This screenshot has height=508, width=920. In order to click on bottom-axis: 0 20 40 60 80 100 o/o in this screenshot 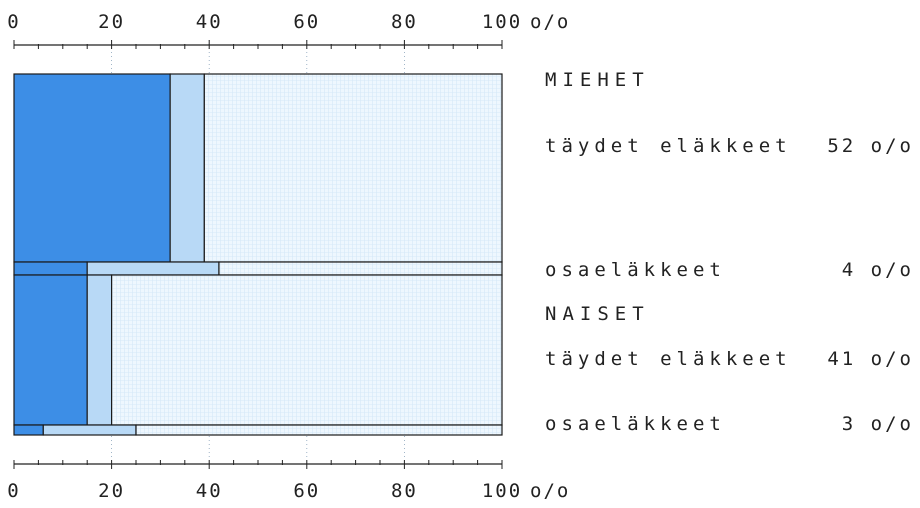, I will do `click(288, 481)`.